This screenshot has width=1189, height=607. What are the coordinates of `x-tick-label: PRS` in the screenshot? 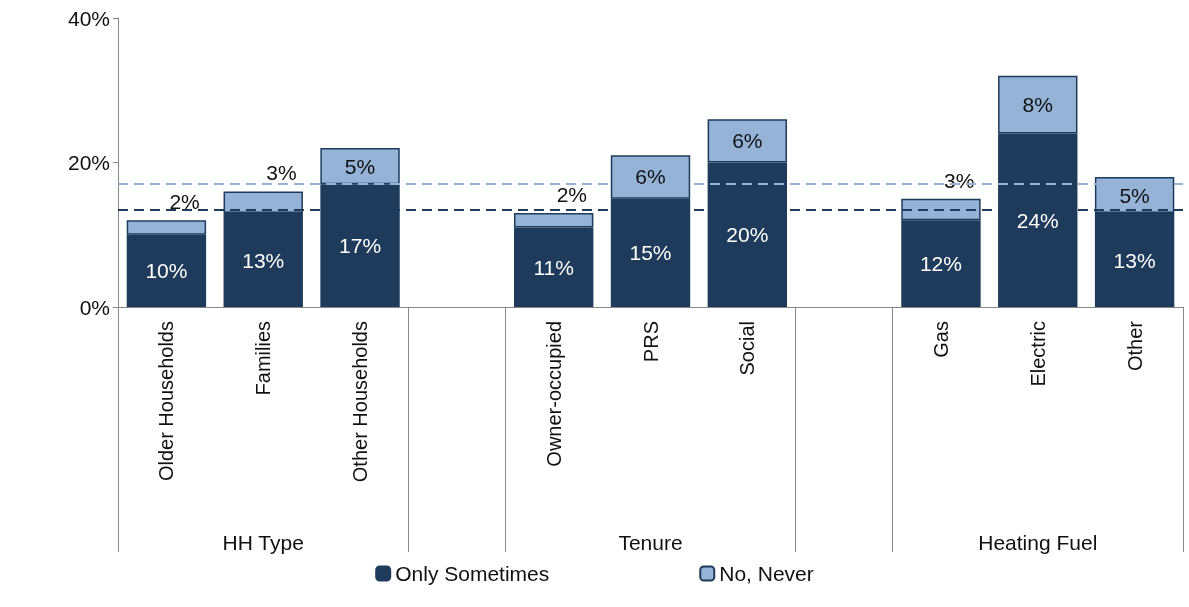 It's located at (650, 342).